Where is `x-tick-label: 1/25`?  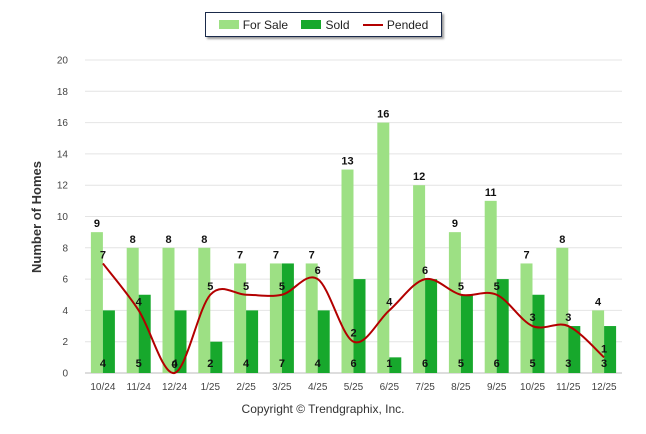 x-tick-label: 1/25 is located at coordinates (211, 387).